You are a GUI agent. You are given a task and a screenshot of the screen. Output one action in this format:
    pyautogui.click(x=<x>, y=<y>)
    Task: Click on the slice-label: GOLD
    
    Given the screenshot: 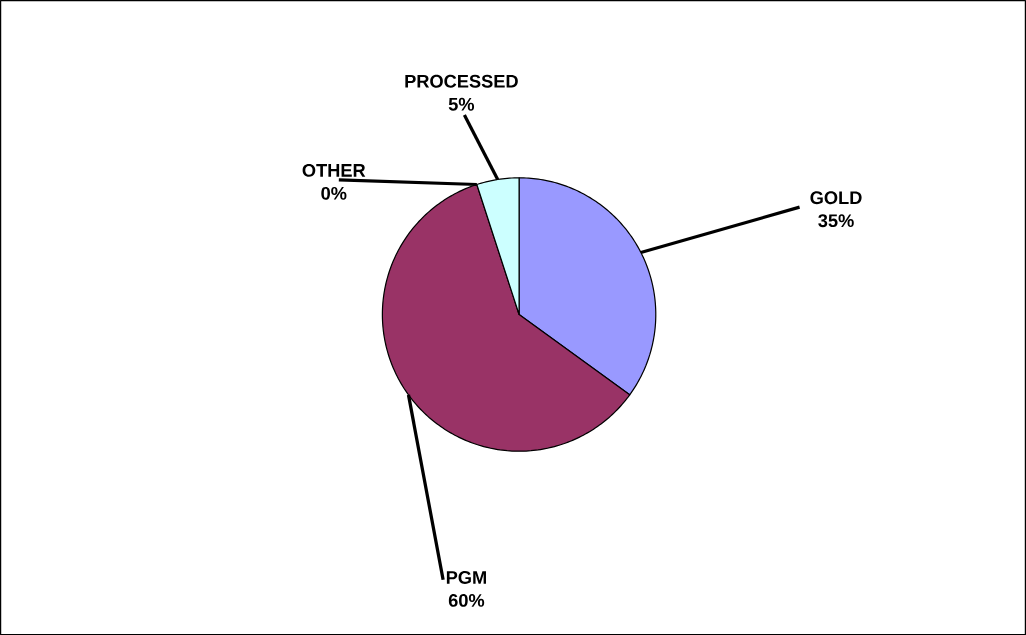 What is the action you would take?
    pyautogui.click(x=836, y=198)
    